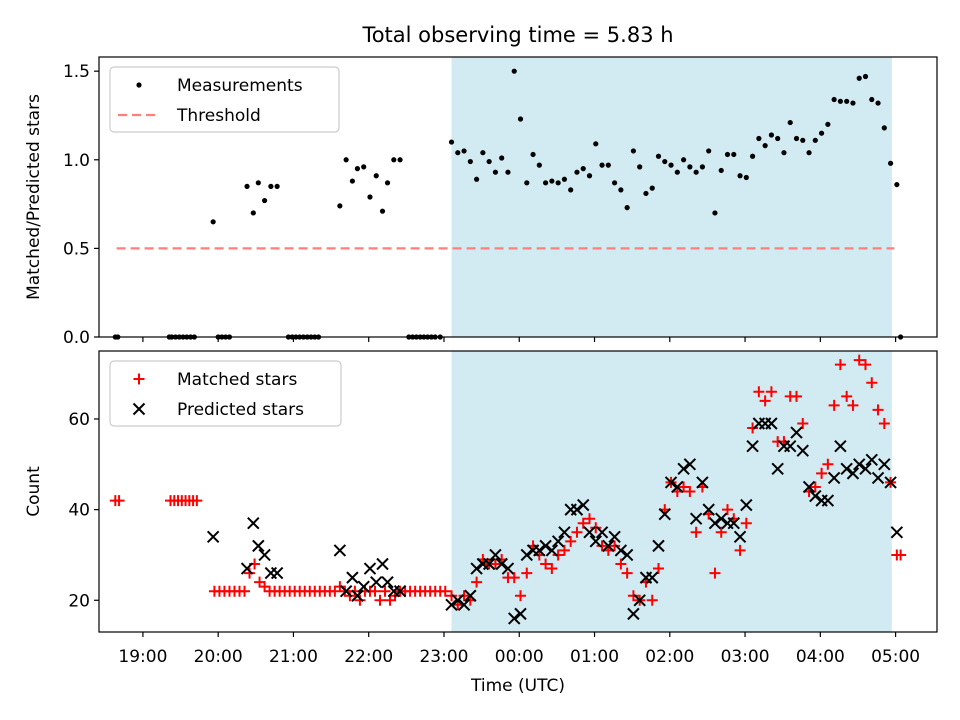 The height and width of the screenshot is (720, 960). I want to click on x-tick-label: 19:00, so click(142, 657).